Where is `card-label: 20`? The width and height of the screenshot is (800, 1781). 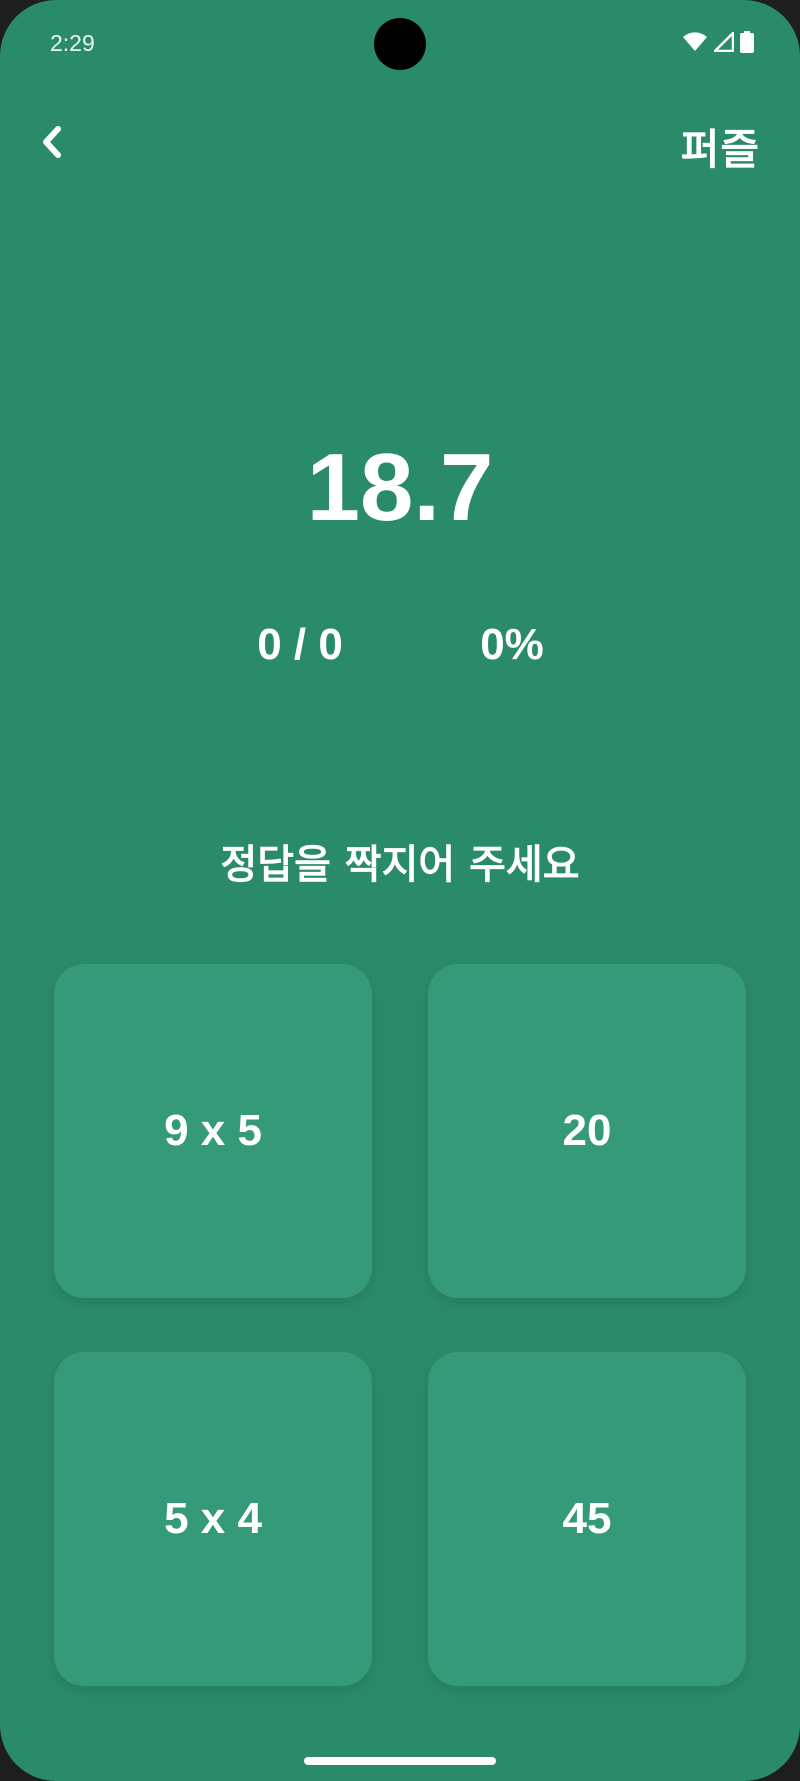 card-label: 20 is located at coordinates (587, 1130).